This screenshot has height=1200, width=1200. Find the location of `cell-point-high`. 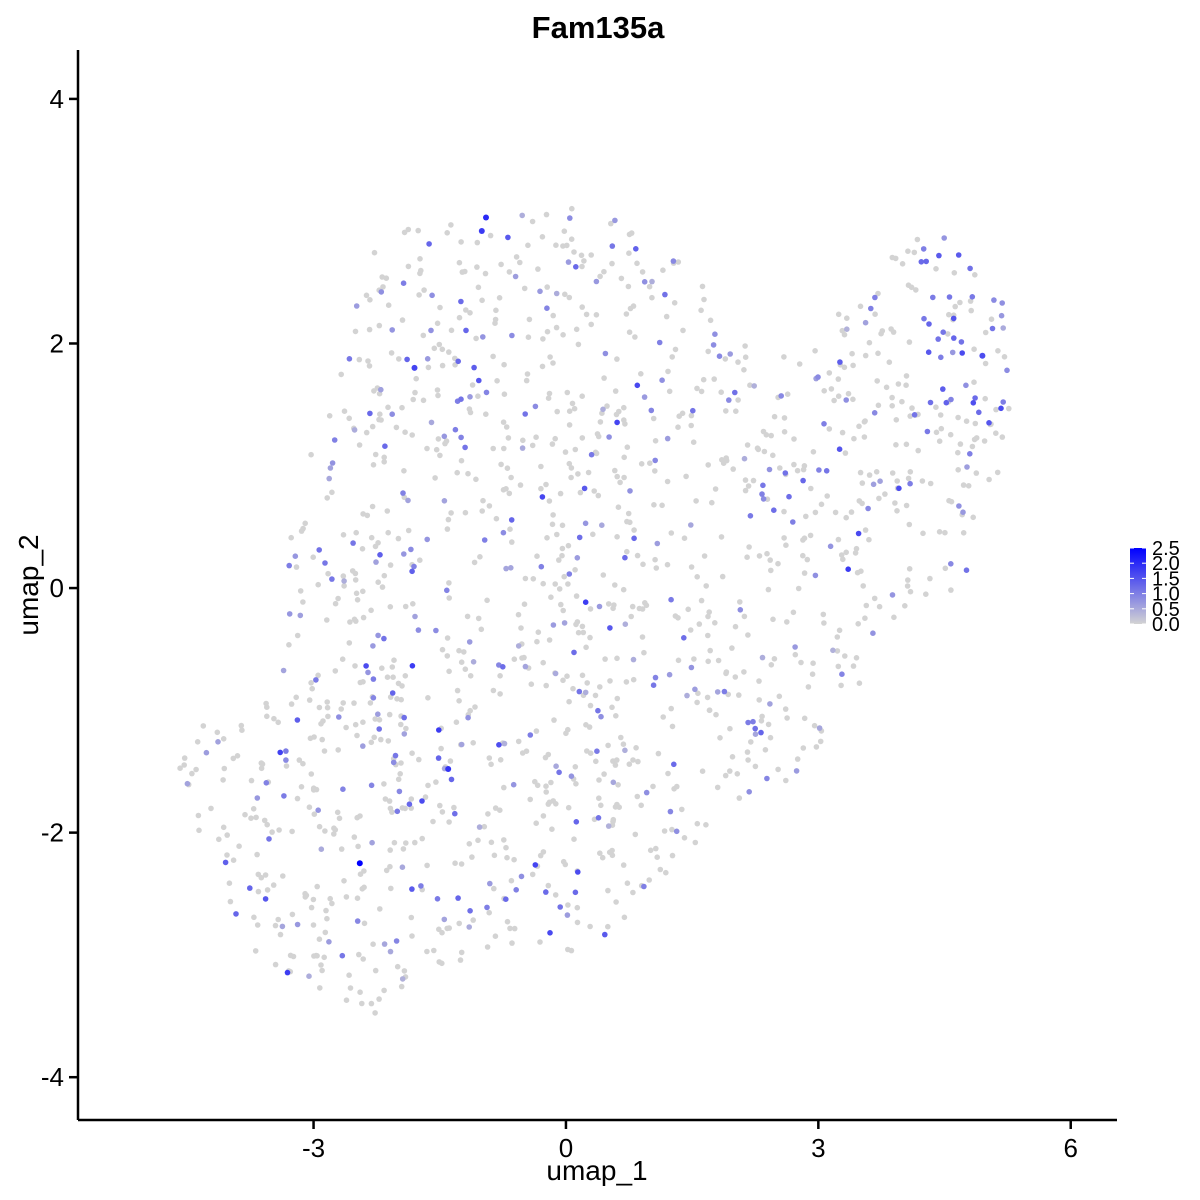

cell-point-high is located at coordinates (982, 355).